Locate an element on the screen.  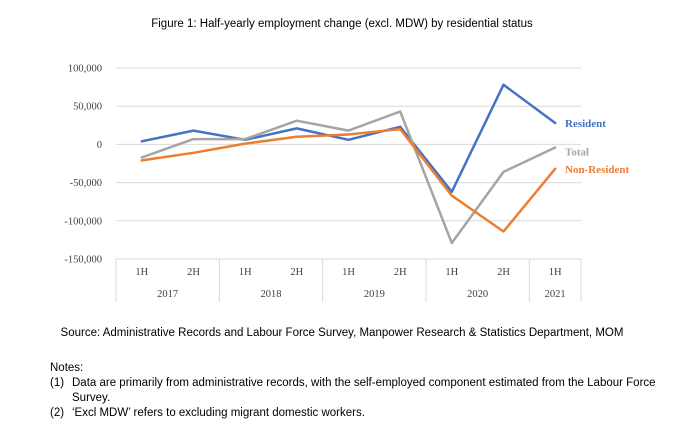
series-line-non-resident is located at coordinates (348, 180).